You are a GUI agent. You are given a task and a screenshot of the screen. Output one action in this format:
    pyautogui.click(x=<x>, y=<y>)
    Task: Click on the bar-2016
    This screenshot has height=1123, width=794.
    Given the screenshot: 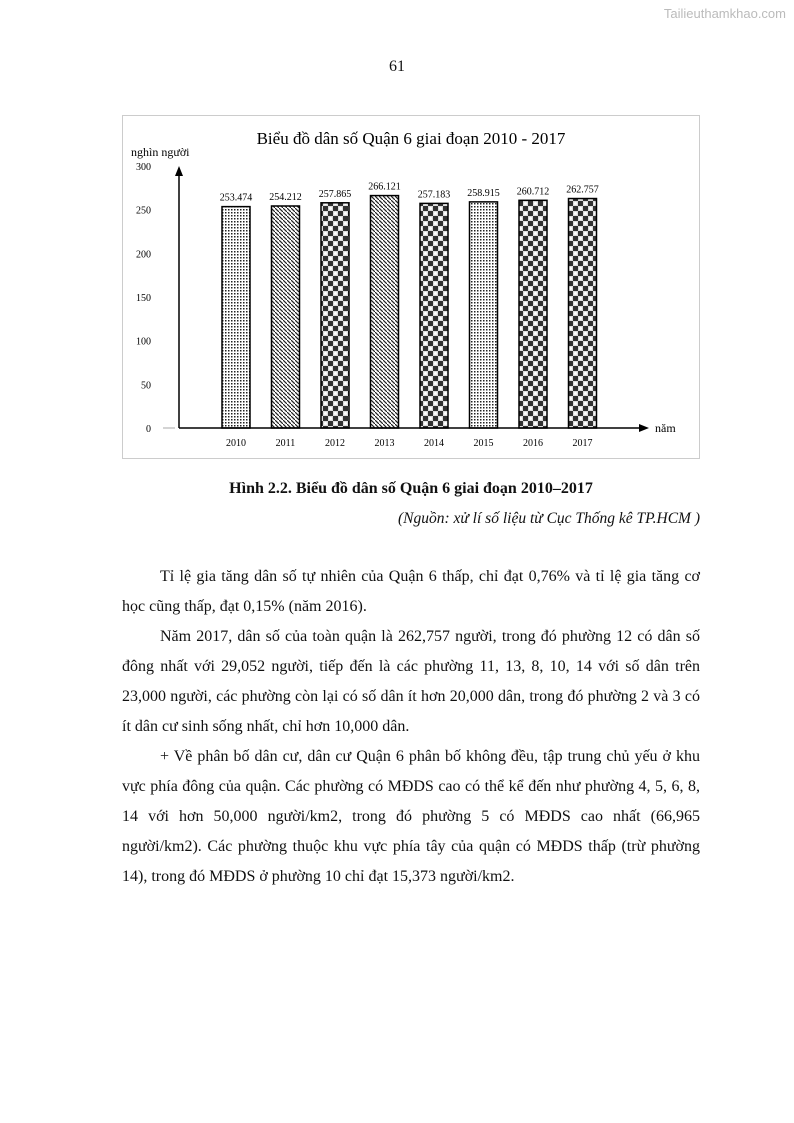 What is the action you would take?
    pyautogui.click(x=533, y=314)
    